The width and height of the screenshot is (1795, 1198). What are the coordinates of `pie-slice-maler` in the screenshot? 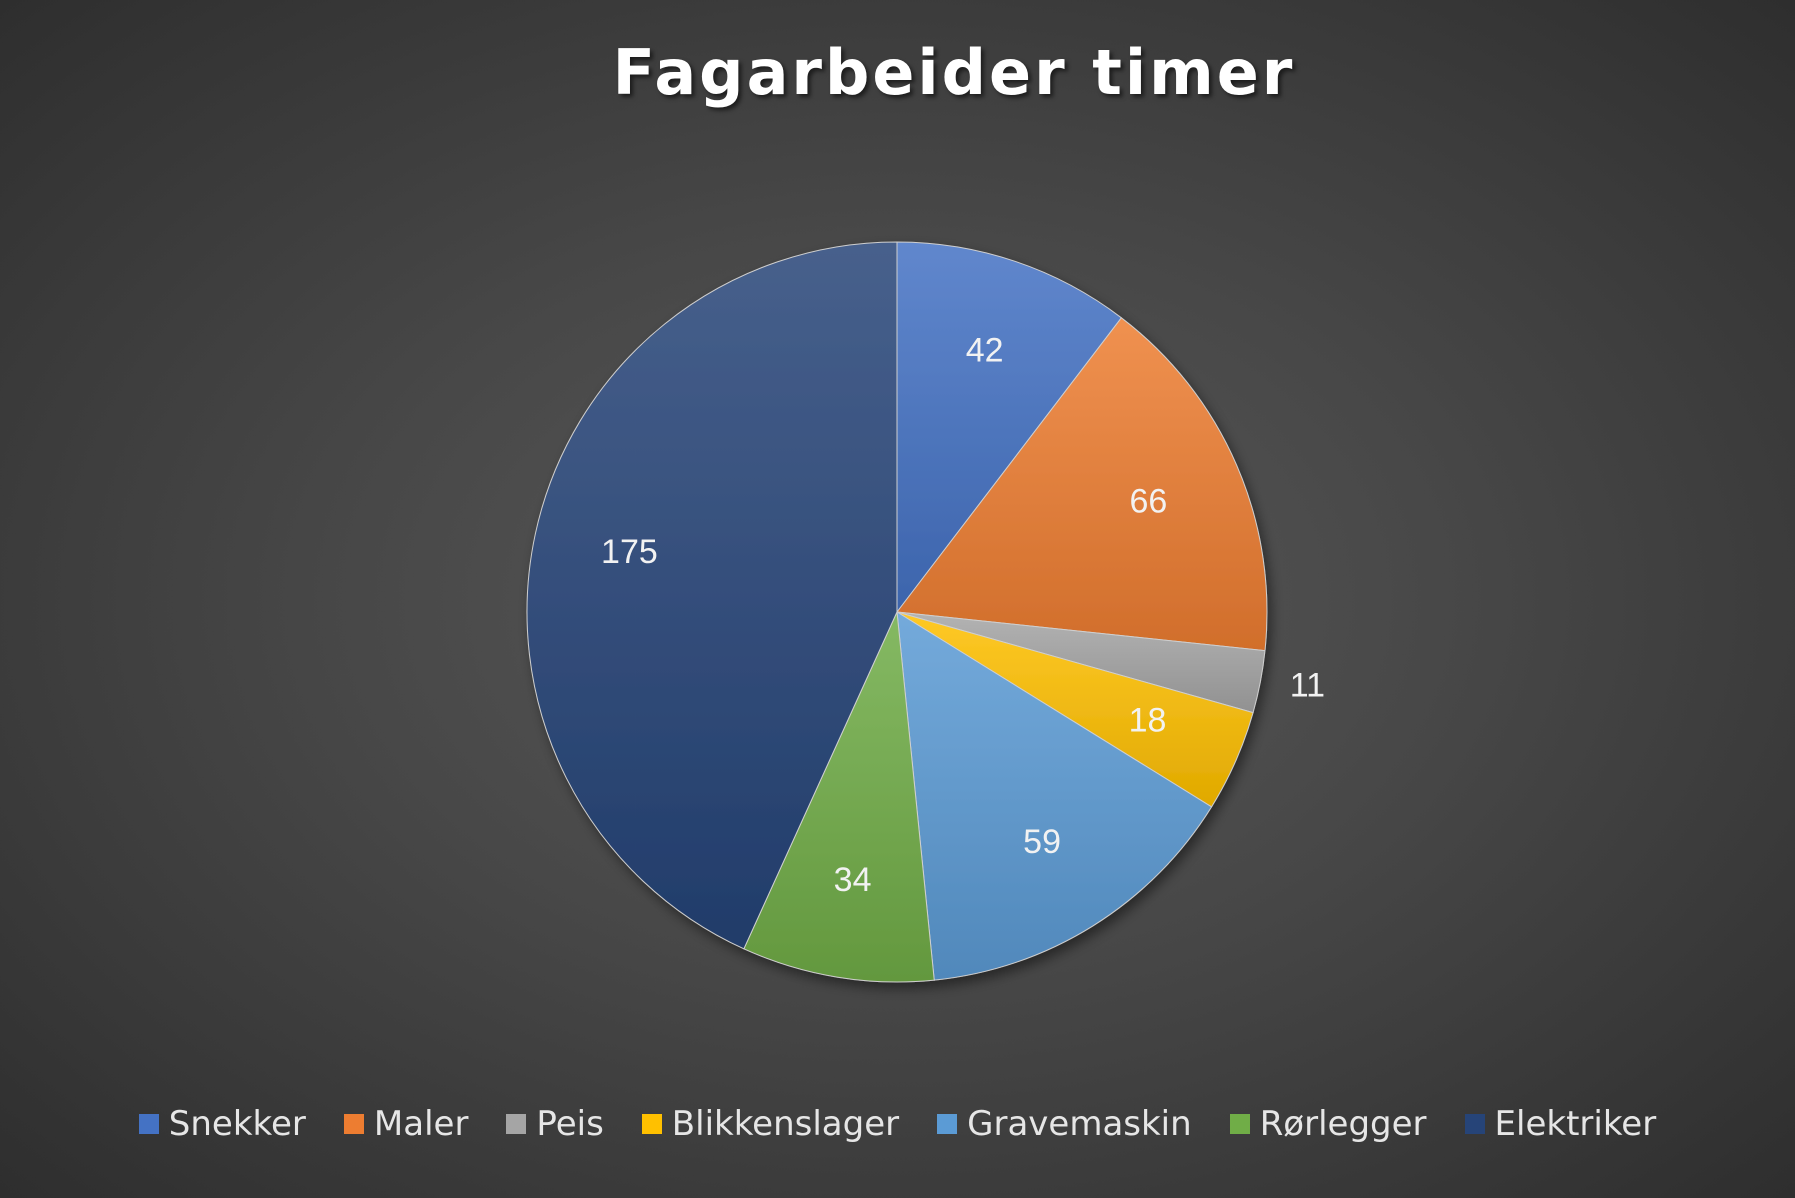 It's located at (1082, 484).